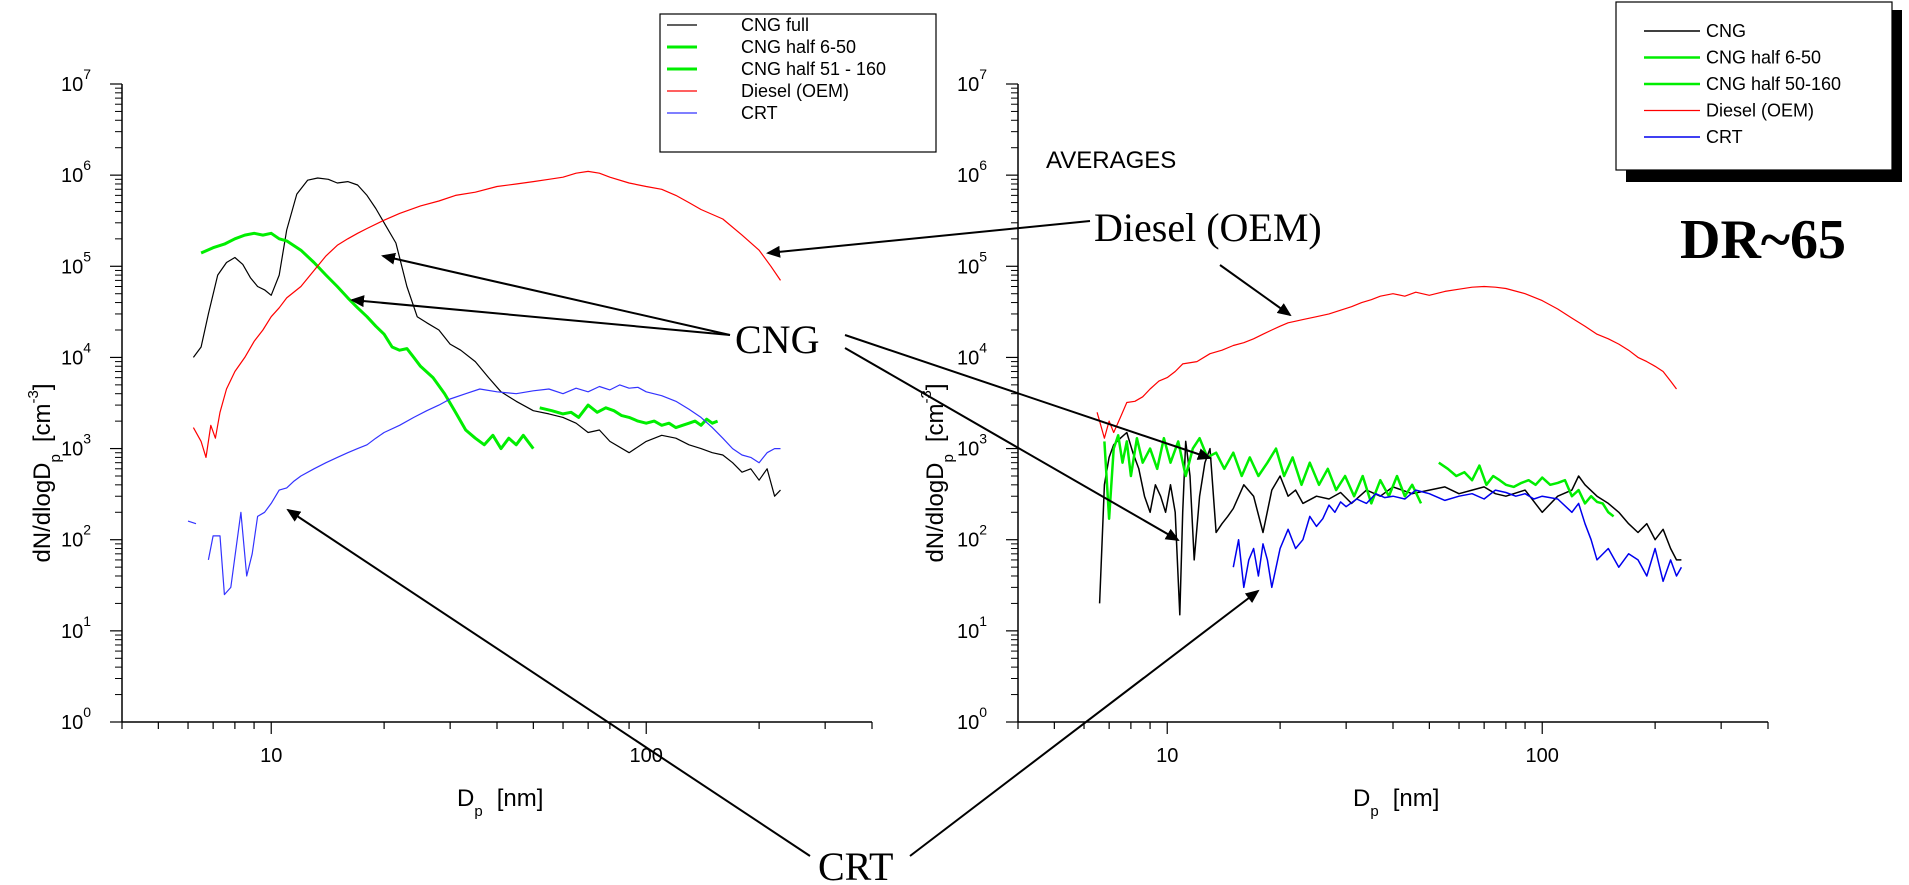  Describe the element at coordinates (1255, 290) in the screenshot. I see `arrow-diesel-right` at that location.